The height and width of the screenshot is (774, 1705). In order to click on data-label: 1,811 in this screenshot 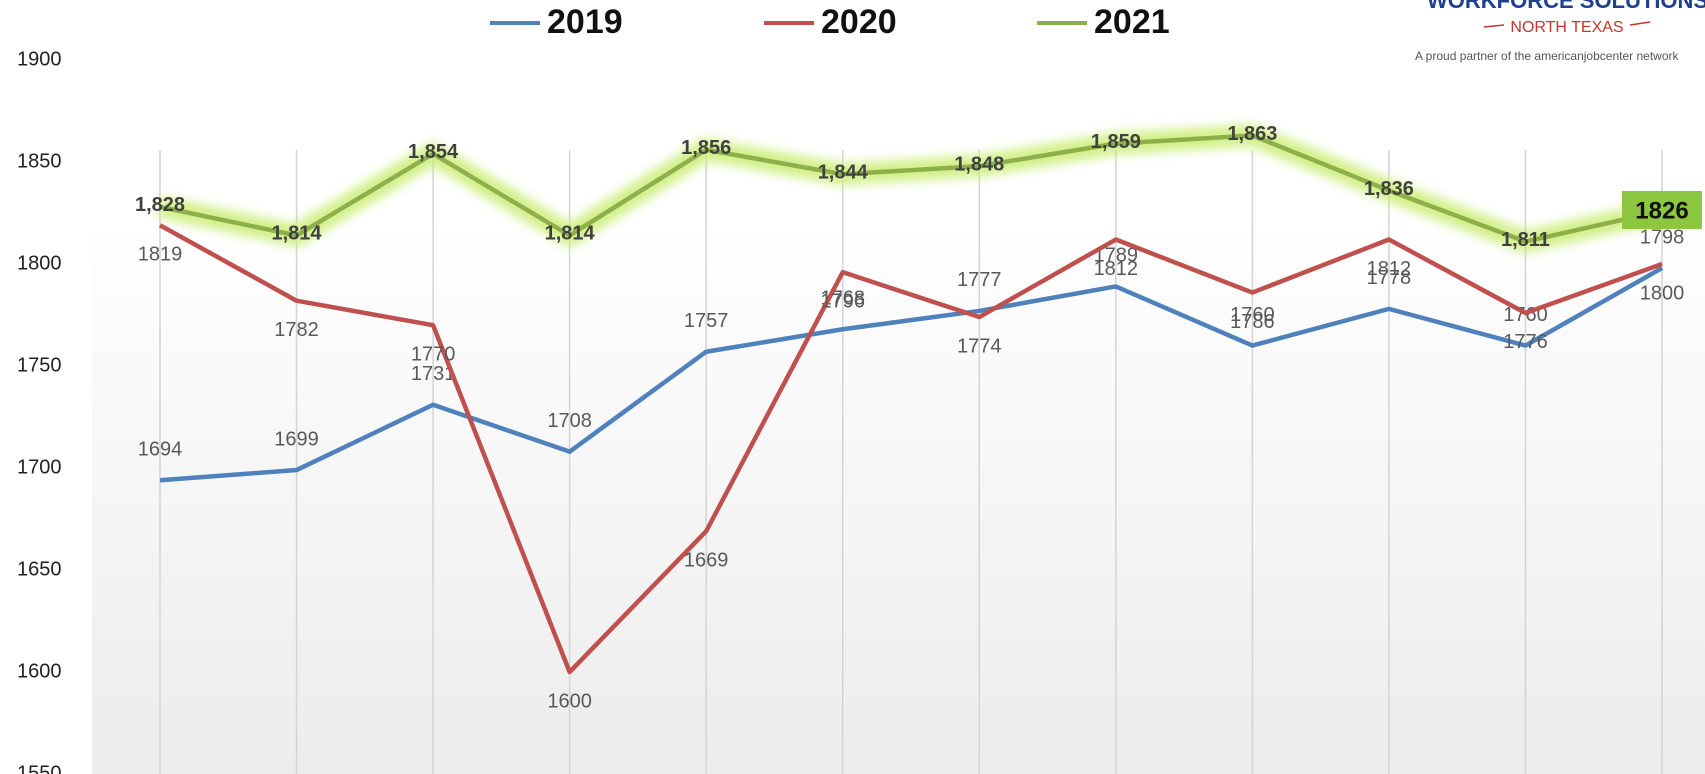, I will do `click(1525, 240)`.